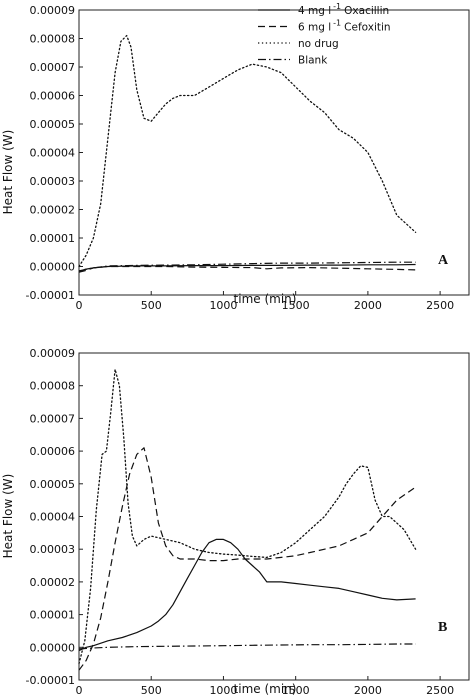  What do you see at coordinates (443, 260) in the screenshot?
I see `panel-annotation: A` at bounding box center [443, 260].